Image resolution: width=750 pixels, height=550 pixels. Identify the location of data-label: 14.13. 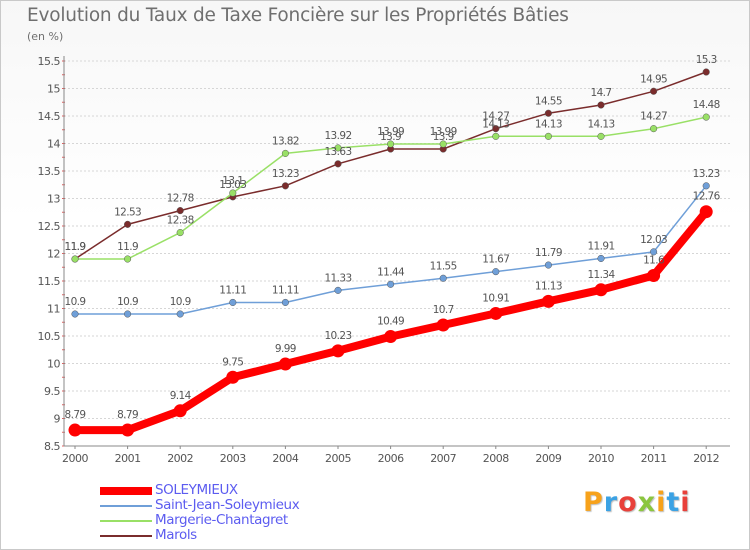
(600, 124).